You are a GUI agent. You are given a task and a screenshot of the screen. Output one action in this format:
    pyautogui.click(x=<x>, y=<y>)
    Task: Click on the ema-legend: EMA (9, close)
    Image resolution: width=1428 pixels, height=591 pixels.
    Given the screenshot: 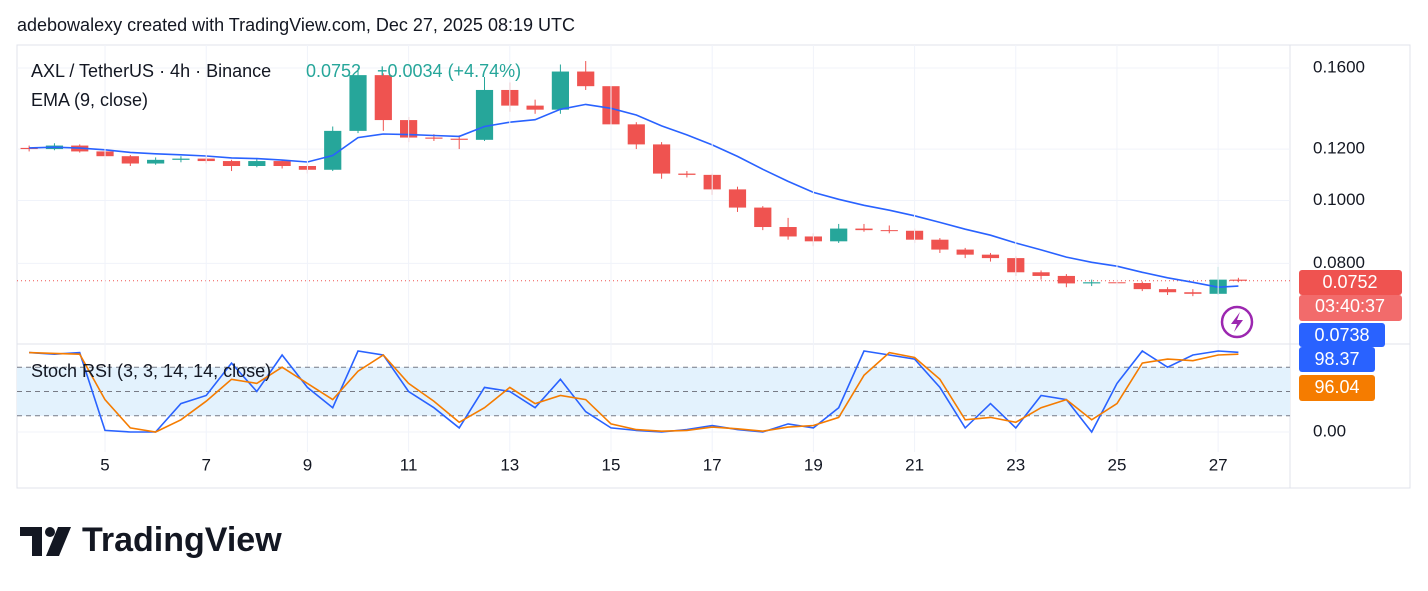 What is the action you would take?
    pyautogui.click(x=89, y=100)
    